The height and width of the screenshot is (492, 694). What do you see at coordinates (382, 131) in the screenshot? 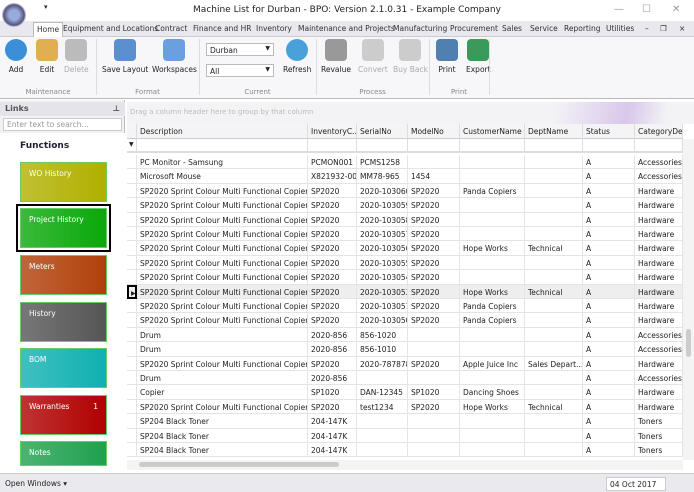
I see `column-header-serialno: SerialNo` at bounding box center [382, 131].